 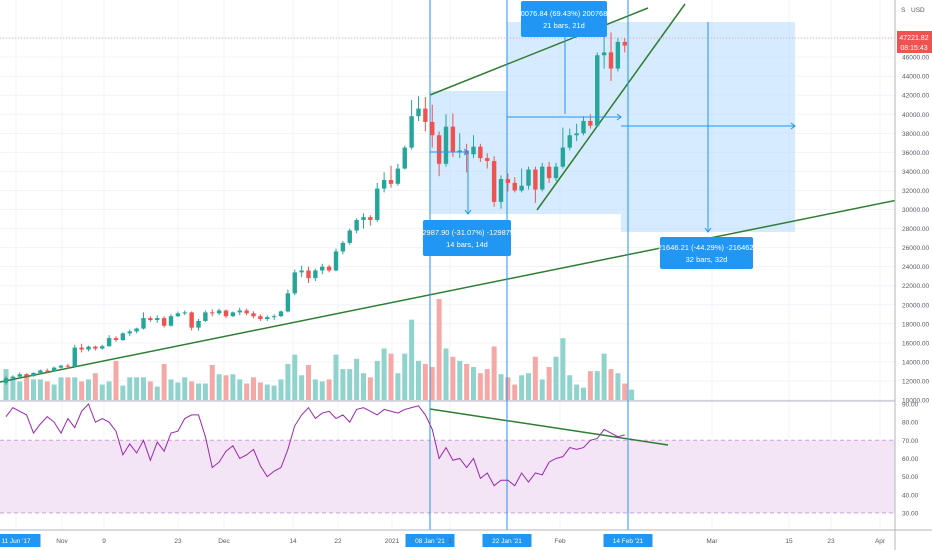 What do you see at coordinates (539, 51) in the screenshot?
I see `trendline-channel-top` at bounding box center [539, 51].